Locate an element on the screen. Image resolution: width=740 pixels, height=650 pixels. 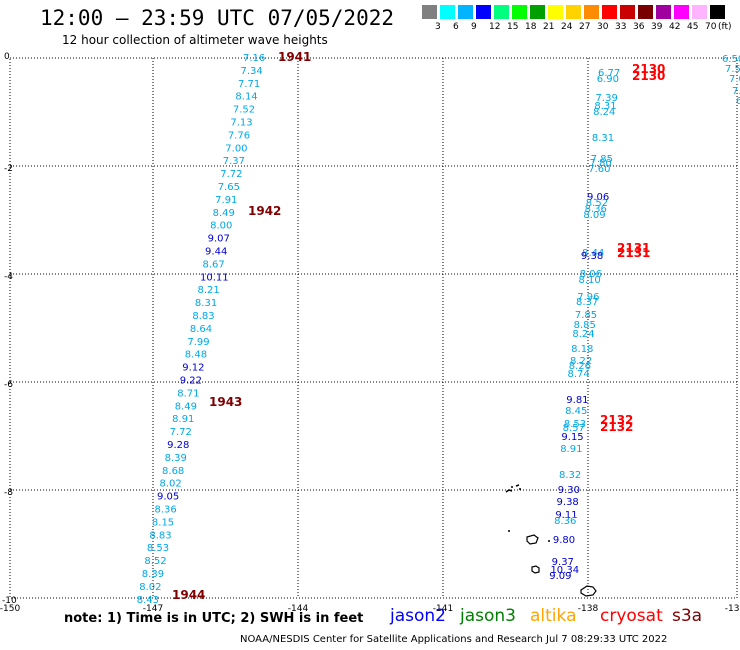
colorbar-label: 70 is located at coordinates (711, 27).